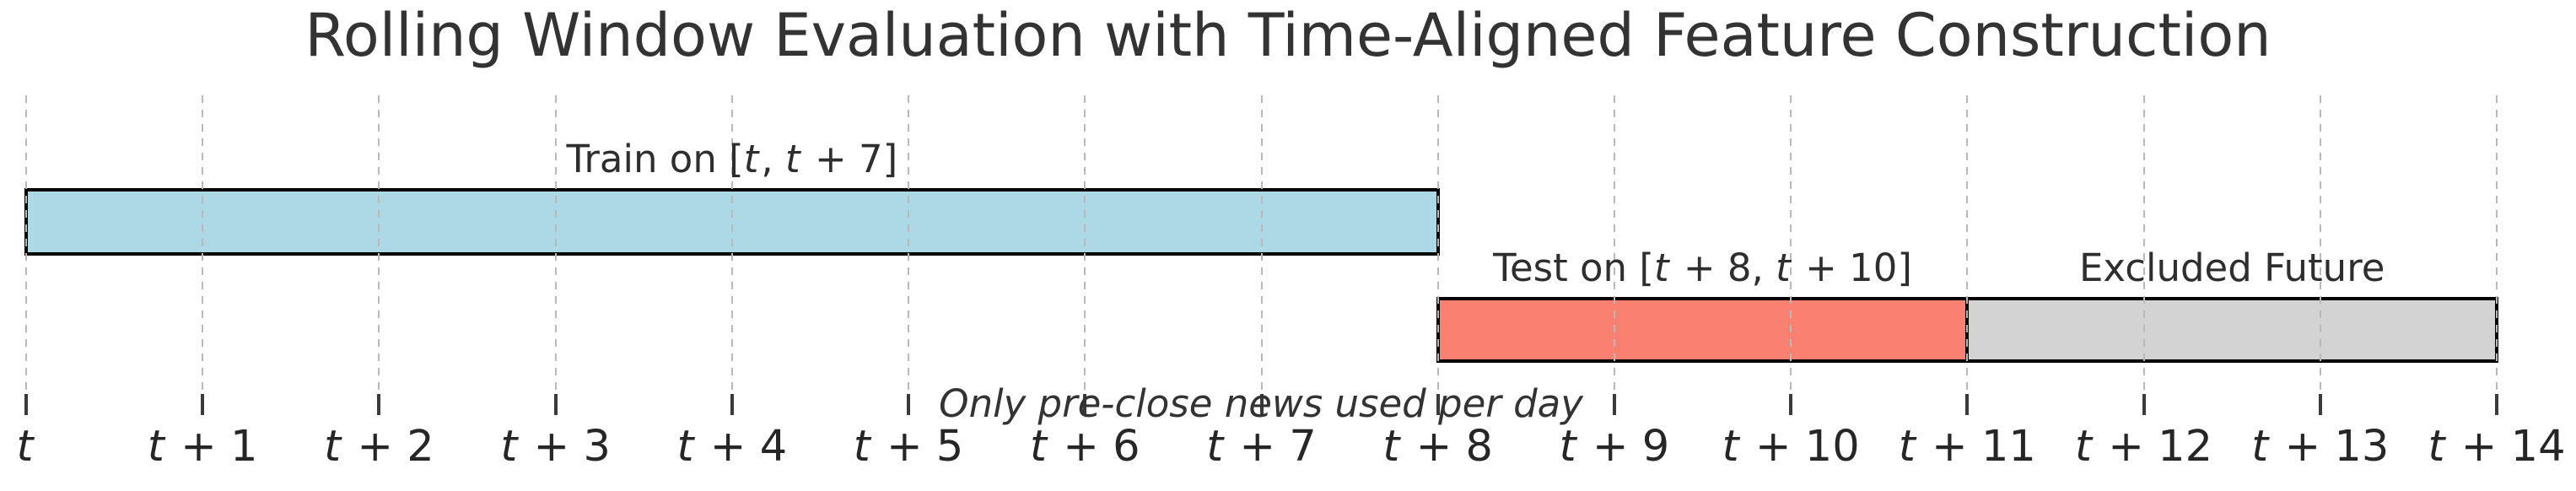 This screenshot has width=2576, height=491. Describe the element at coordinates (2320, 404) in the screenshot. I see `tick-mark-t13` at that location.